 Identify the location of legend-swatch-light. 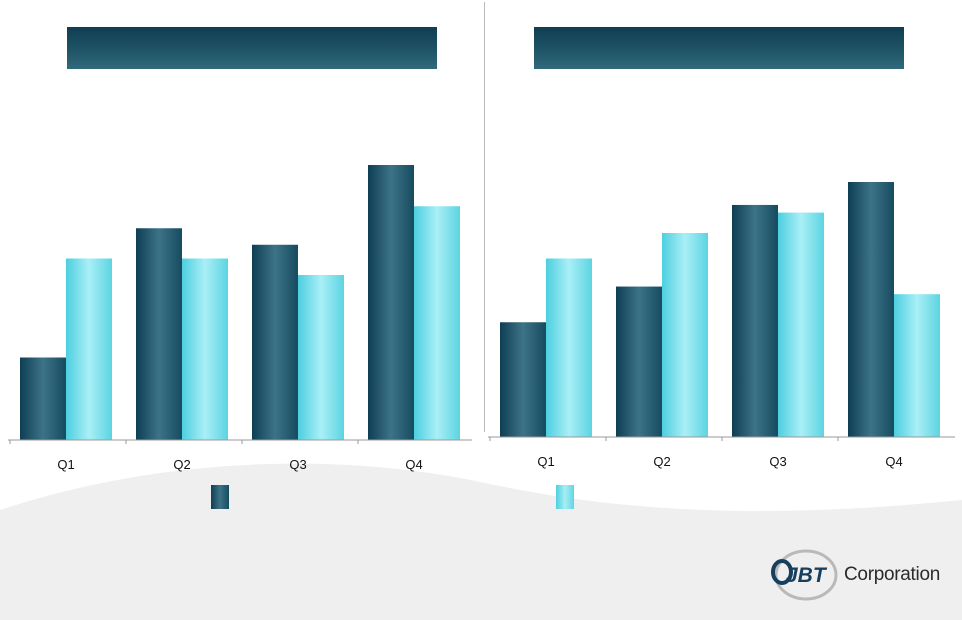
(565, 497).